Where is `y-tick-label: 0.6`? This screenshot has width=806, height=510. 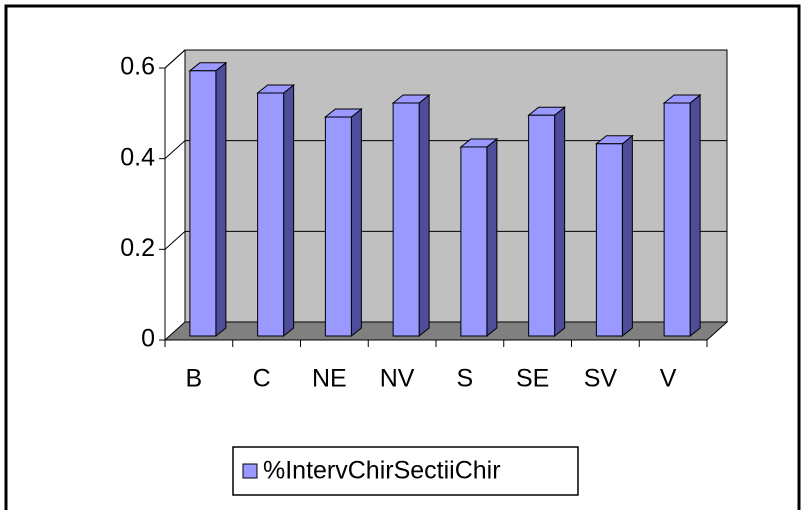 y-tick-label: 0.6 is located at coordinates (137, 67).